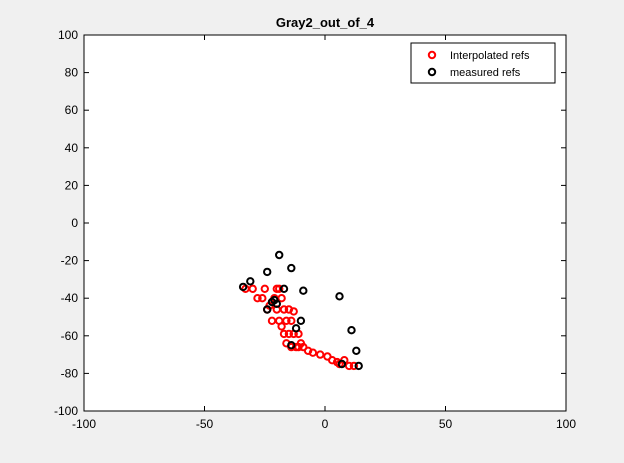  I want to click on x-tick-label: -100, so click(84, 424).